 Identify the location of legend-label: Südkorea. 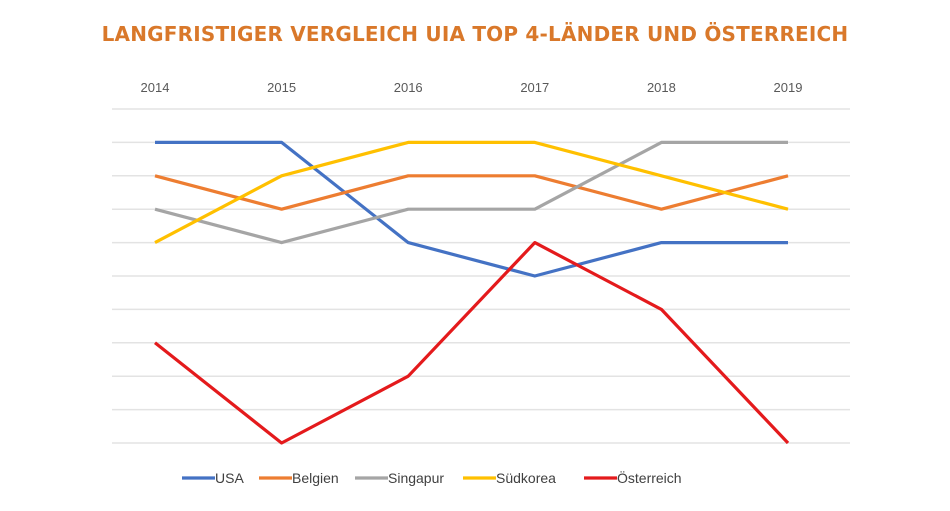
(526, 478).